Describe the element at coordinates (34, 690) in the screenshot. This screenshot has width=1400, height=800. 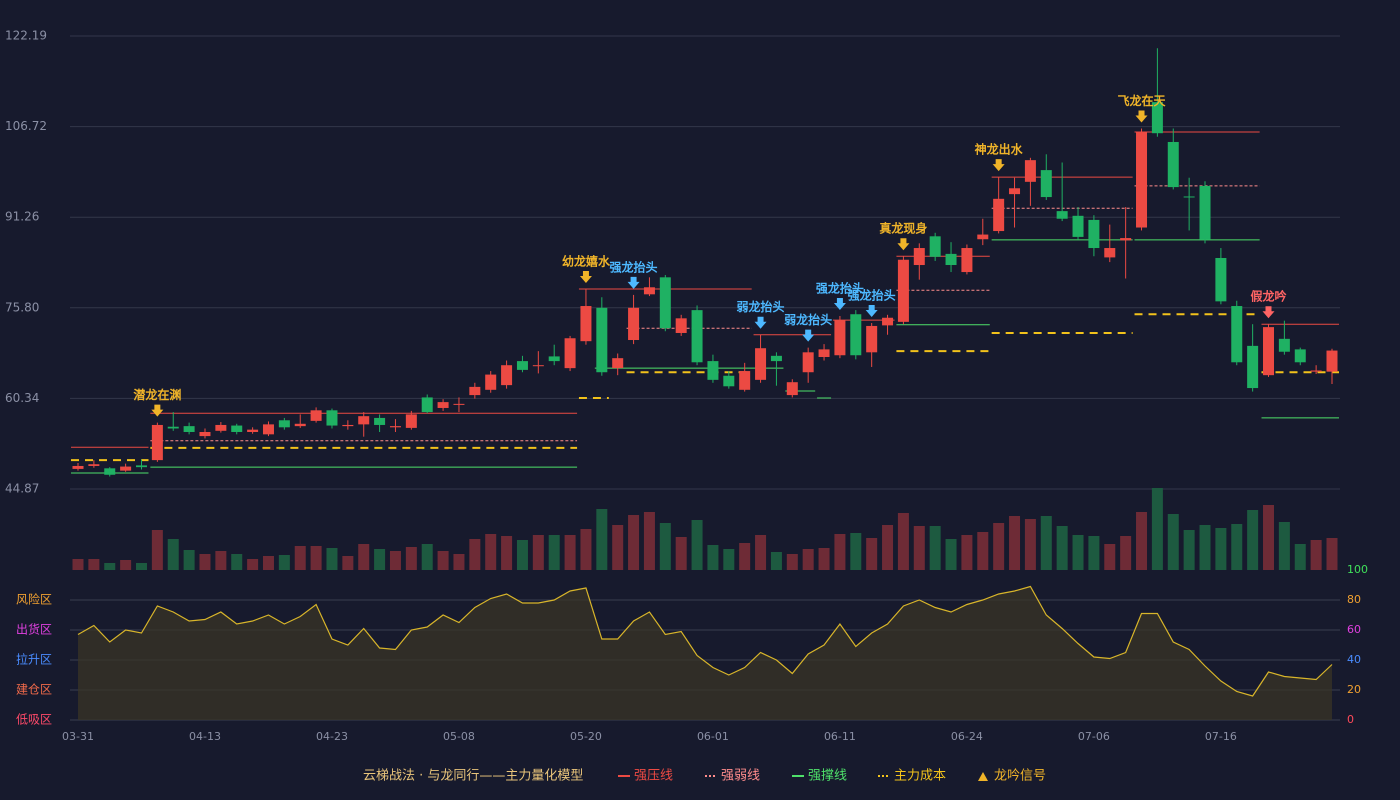
I see `zone-label: 建仓区` at that location.